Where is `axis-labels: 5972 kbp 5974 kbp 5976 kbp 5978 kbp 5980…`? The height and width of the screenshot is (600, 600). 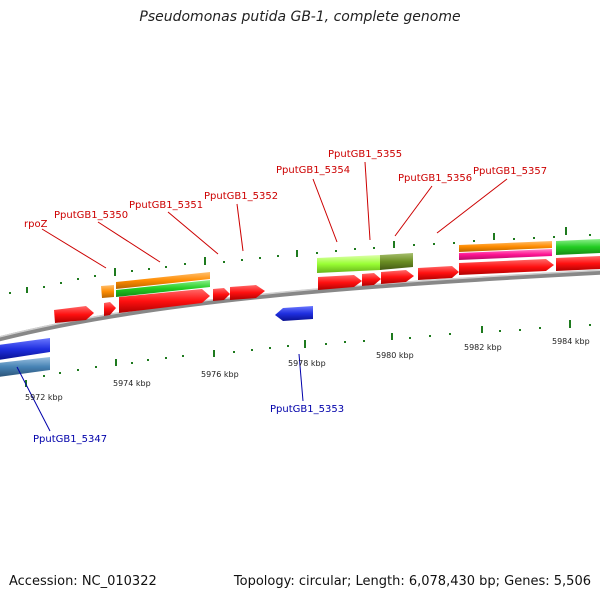
axis-labels: 5972 kbp 5974 kbp 5976 kbp 5978 kbp 5980… is located at coordinates (307, 369).